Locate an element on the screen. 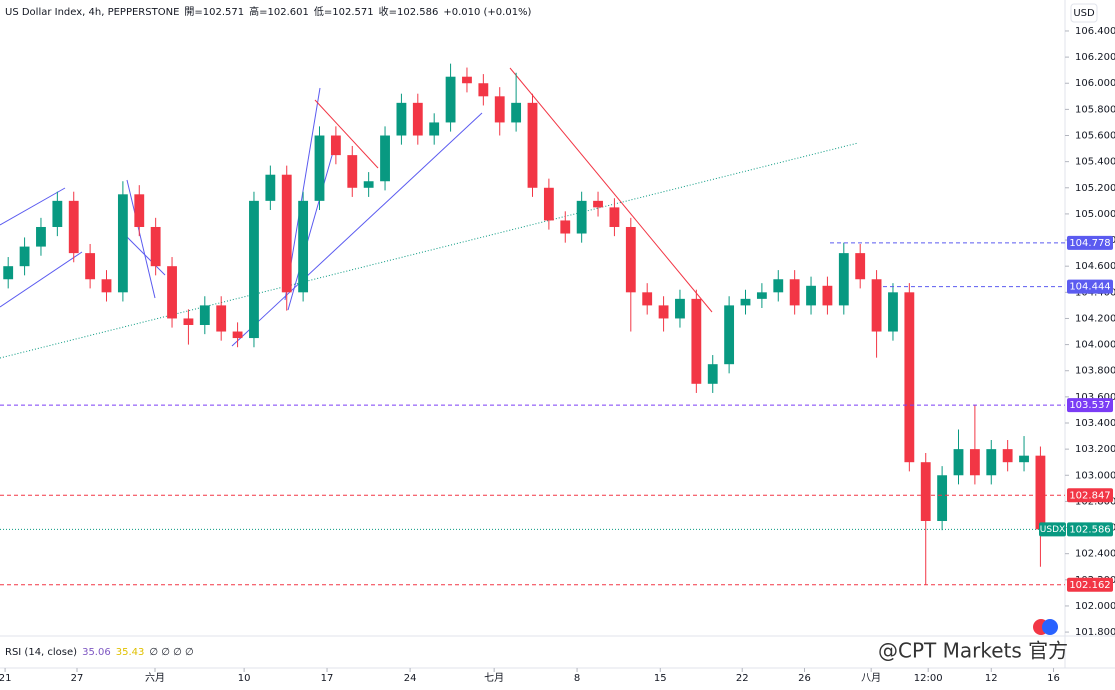  x-tick-label: 17 is located at coordinates (327, 678).